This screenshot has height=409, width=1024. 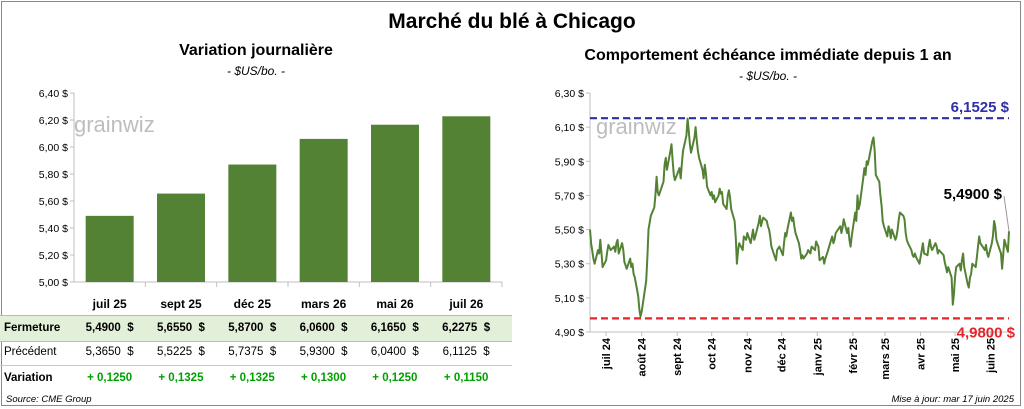 I want to click on update-note: Mise à jour: mar 17 juin 2025, so click(x=952, y=399).